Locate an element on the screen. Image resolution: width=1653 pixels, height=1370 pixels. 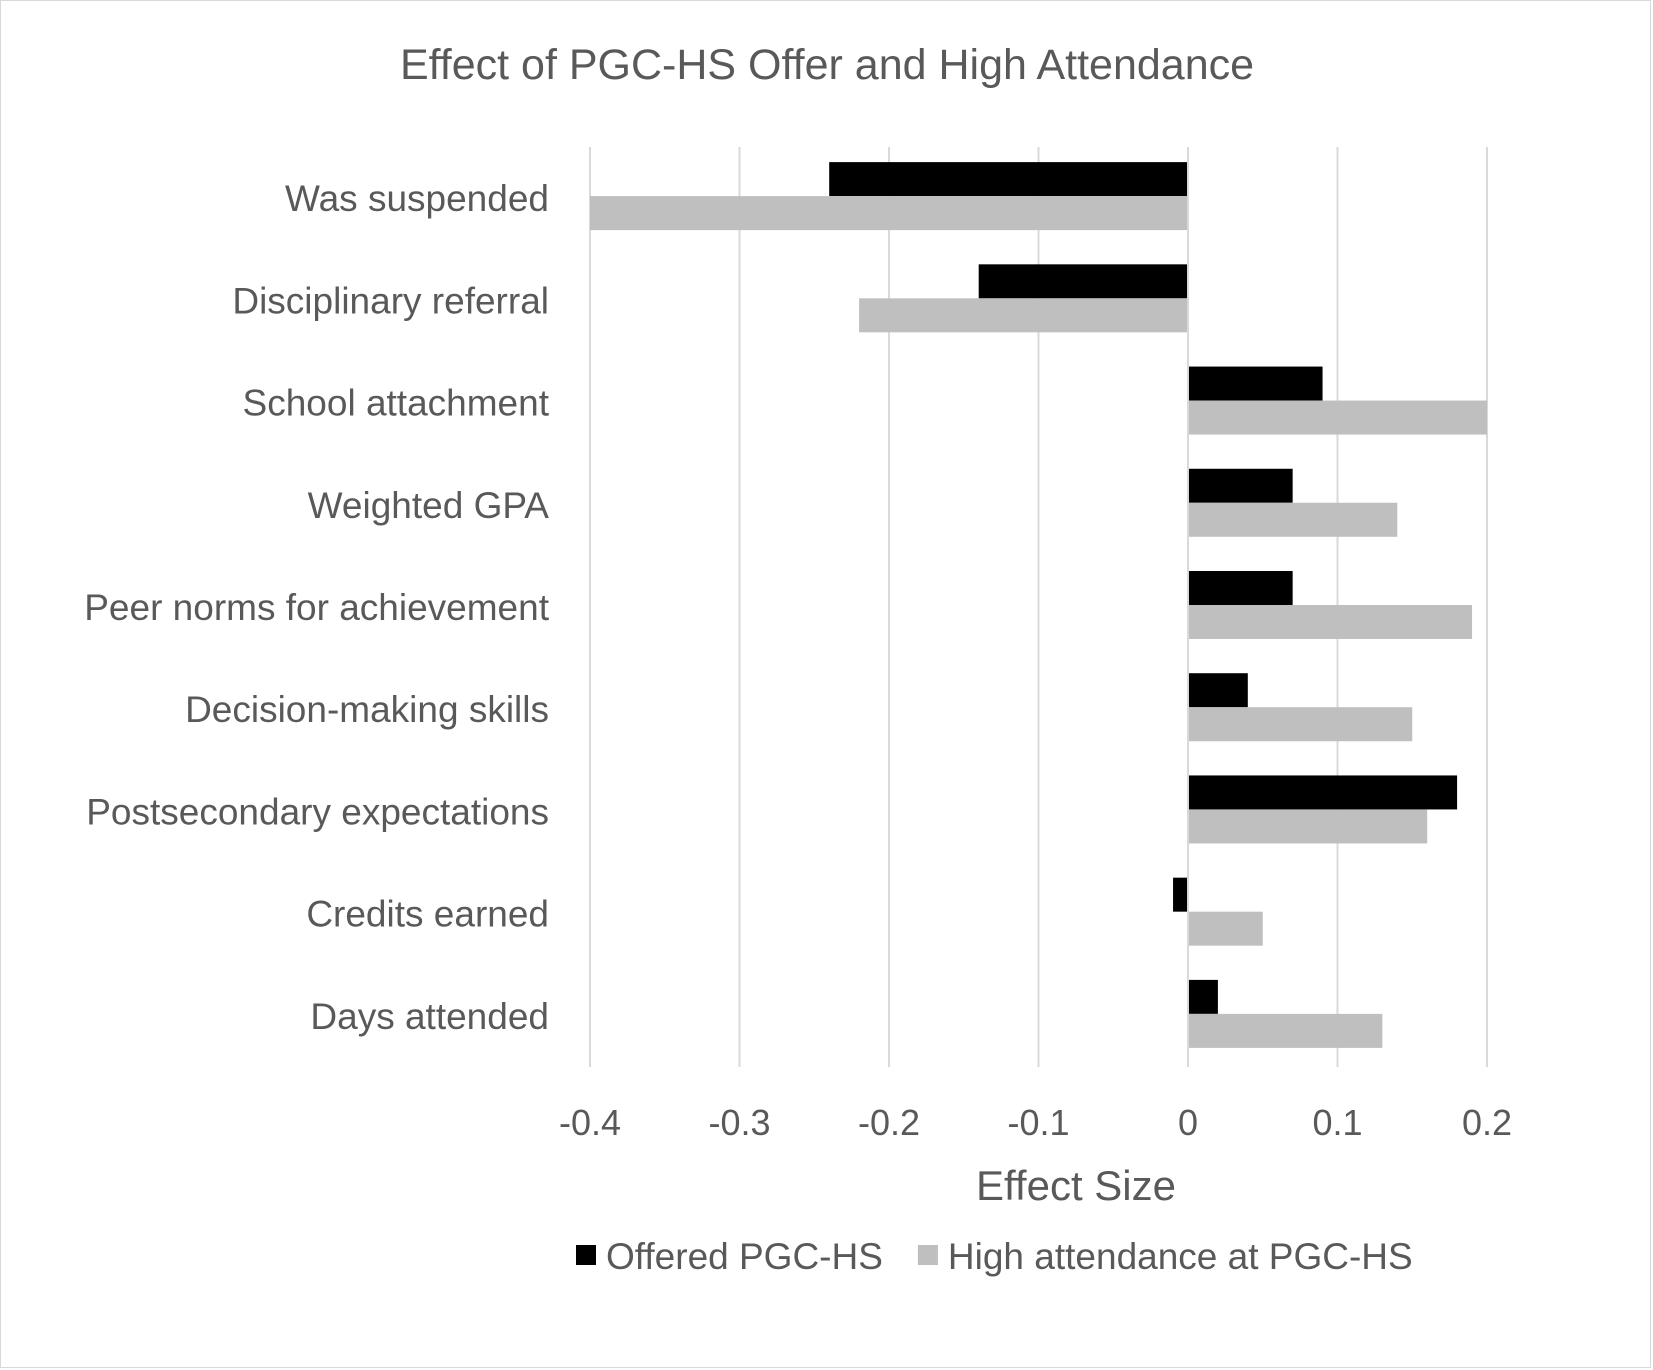
x-tick-label: -0.3 is located at coordinates (739, 1122).